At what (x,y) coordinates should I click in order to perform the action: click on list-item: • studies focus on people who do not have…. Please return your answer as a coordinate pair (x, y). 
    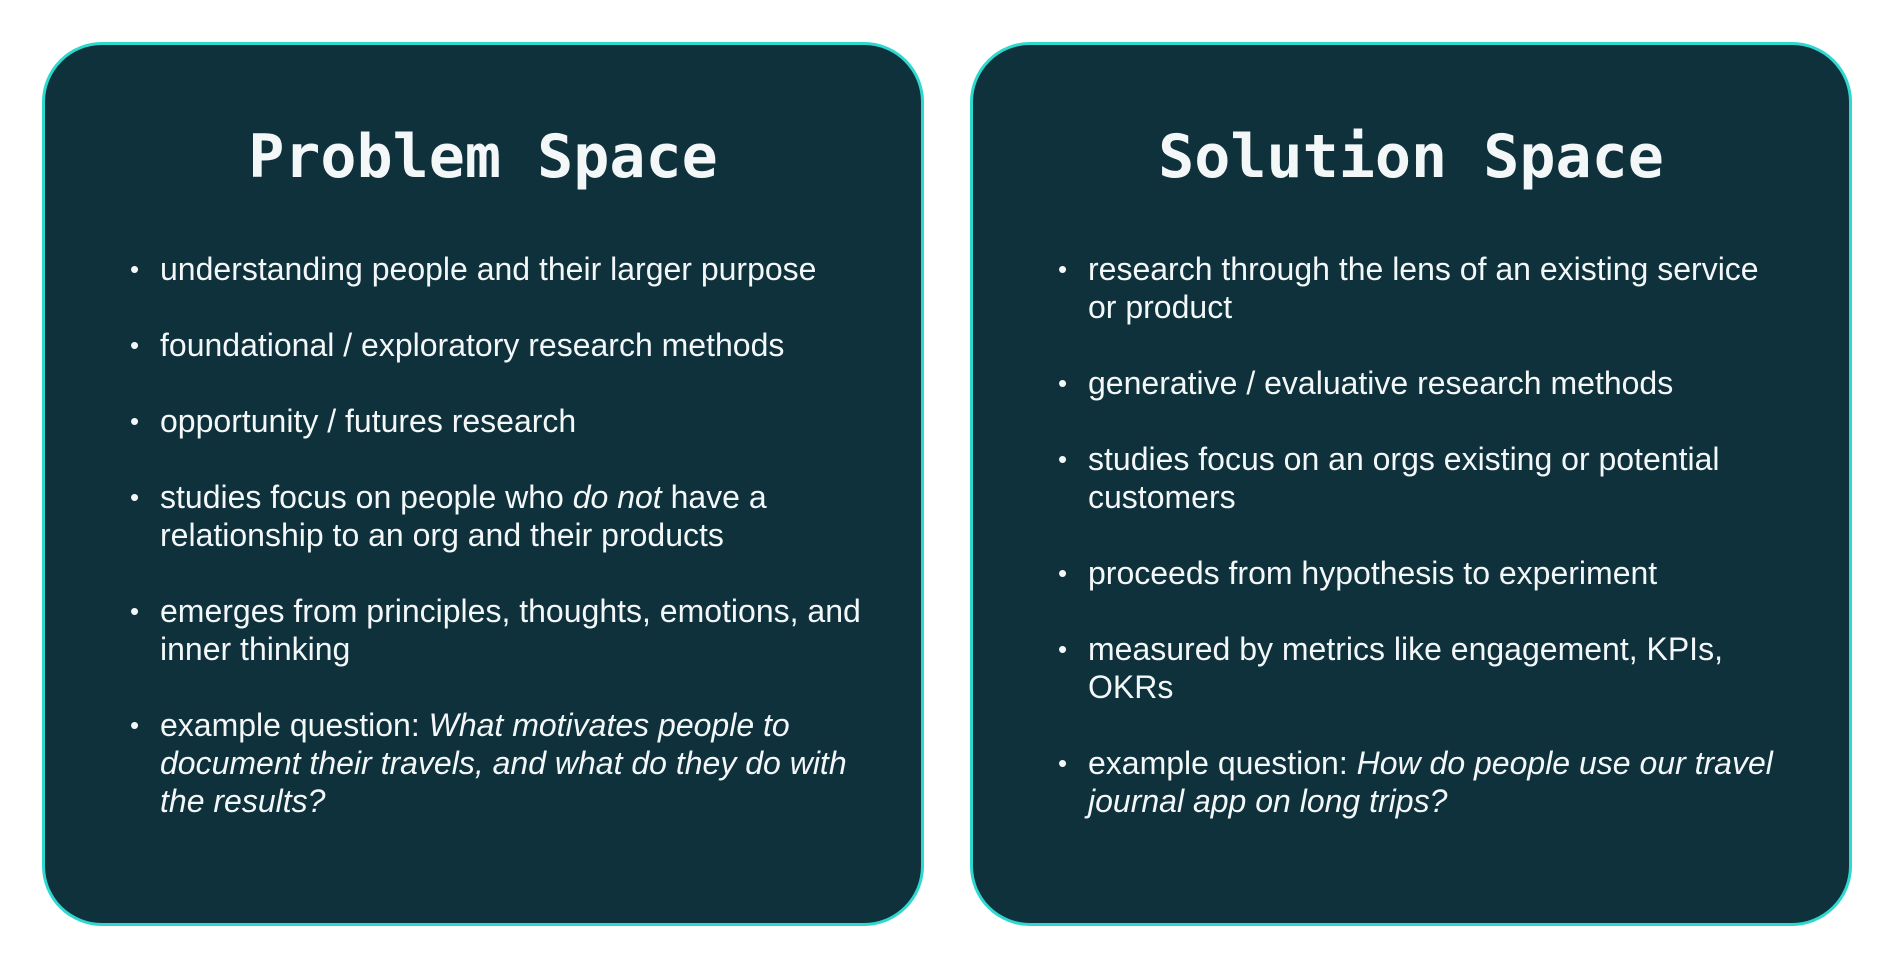
    Looking at the image, I should click on (495, 516).